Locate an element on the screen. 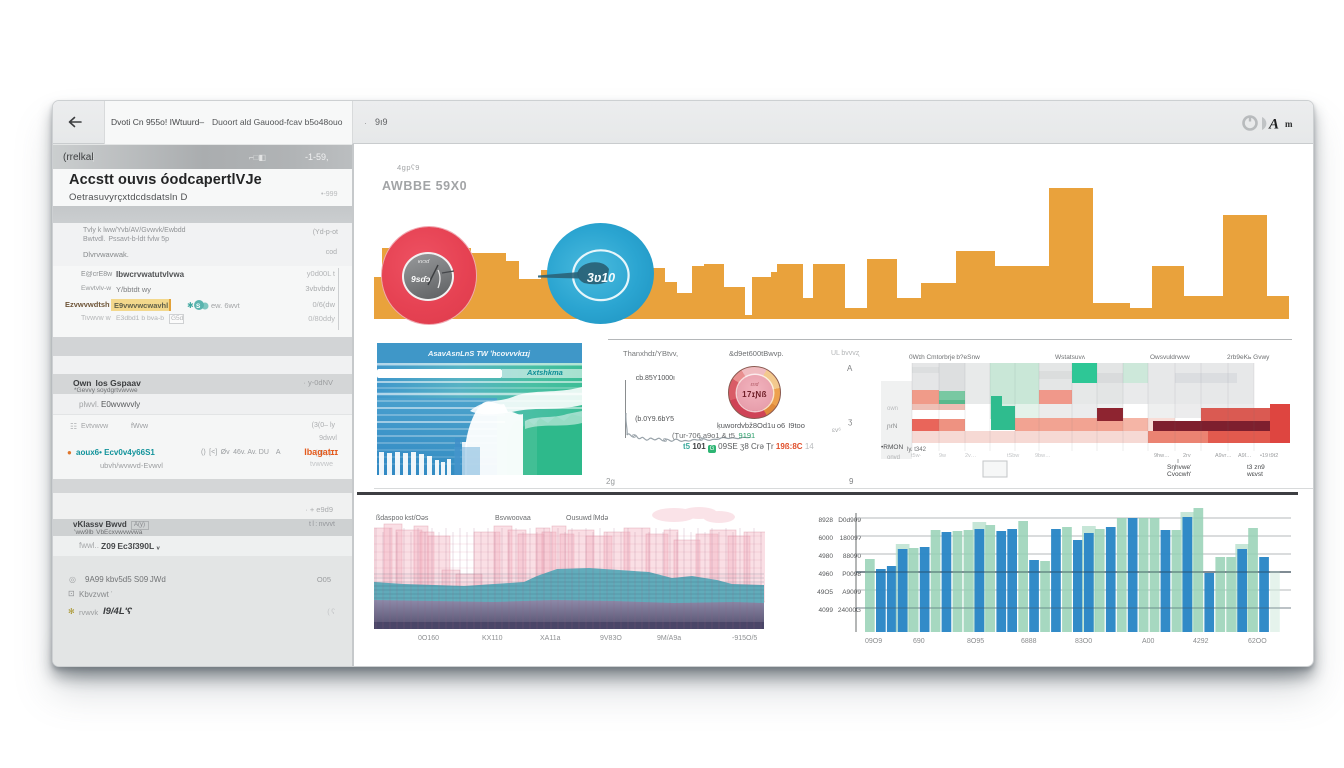 The height and width of the screenshot is (768, 1344). svg-text: 9M/A9a is located at coordinates (669, 638).